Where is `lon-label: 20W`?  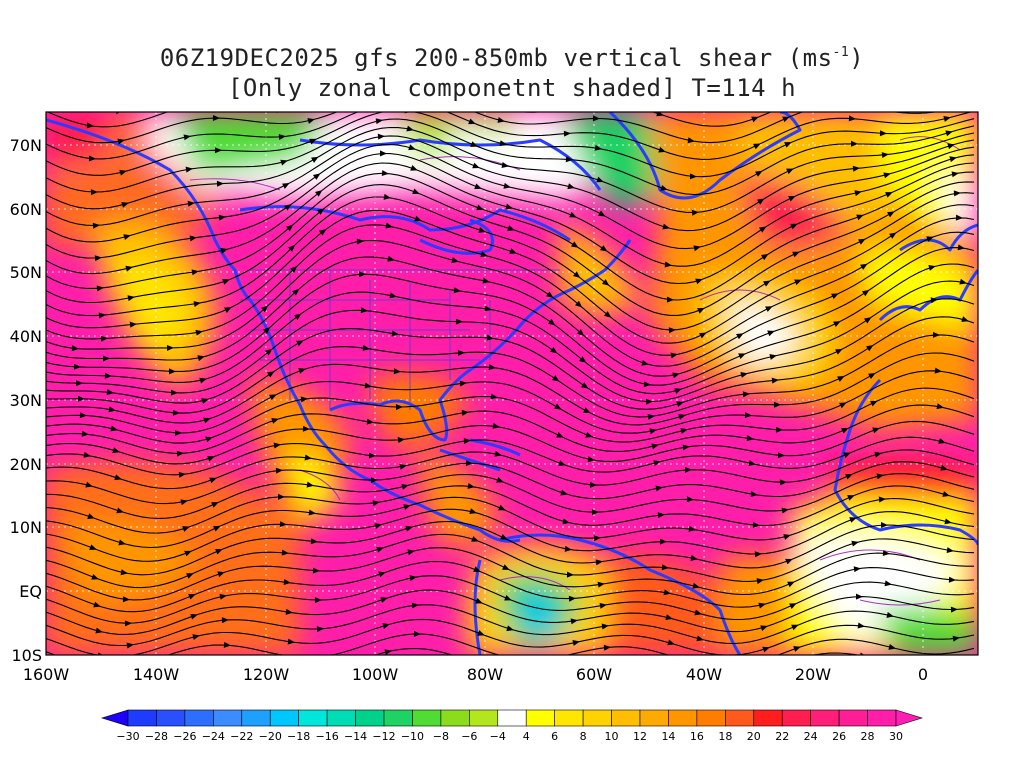 lon-label: 20W is located at coordinates (813, 674).